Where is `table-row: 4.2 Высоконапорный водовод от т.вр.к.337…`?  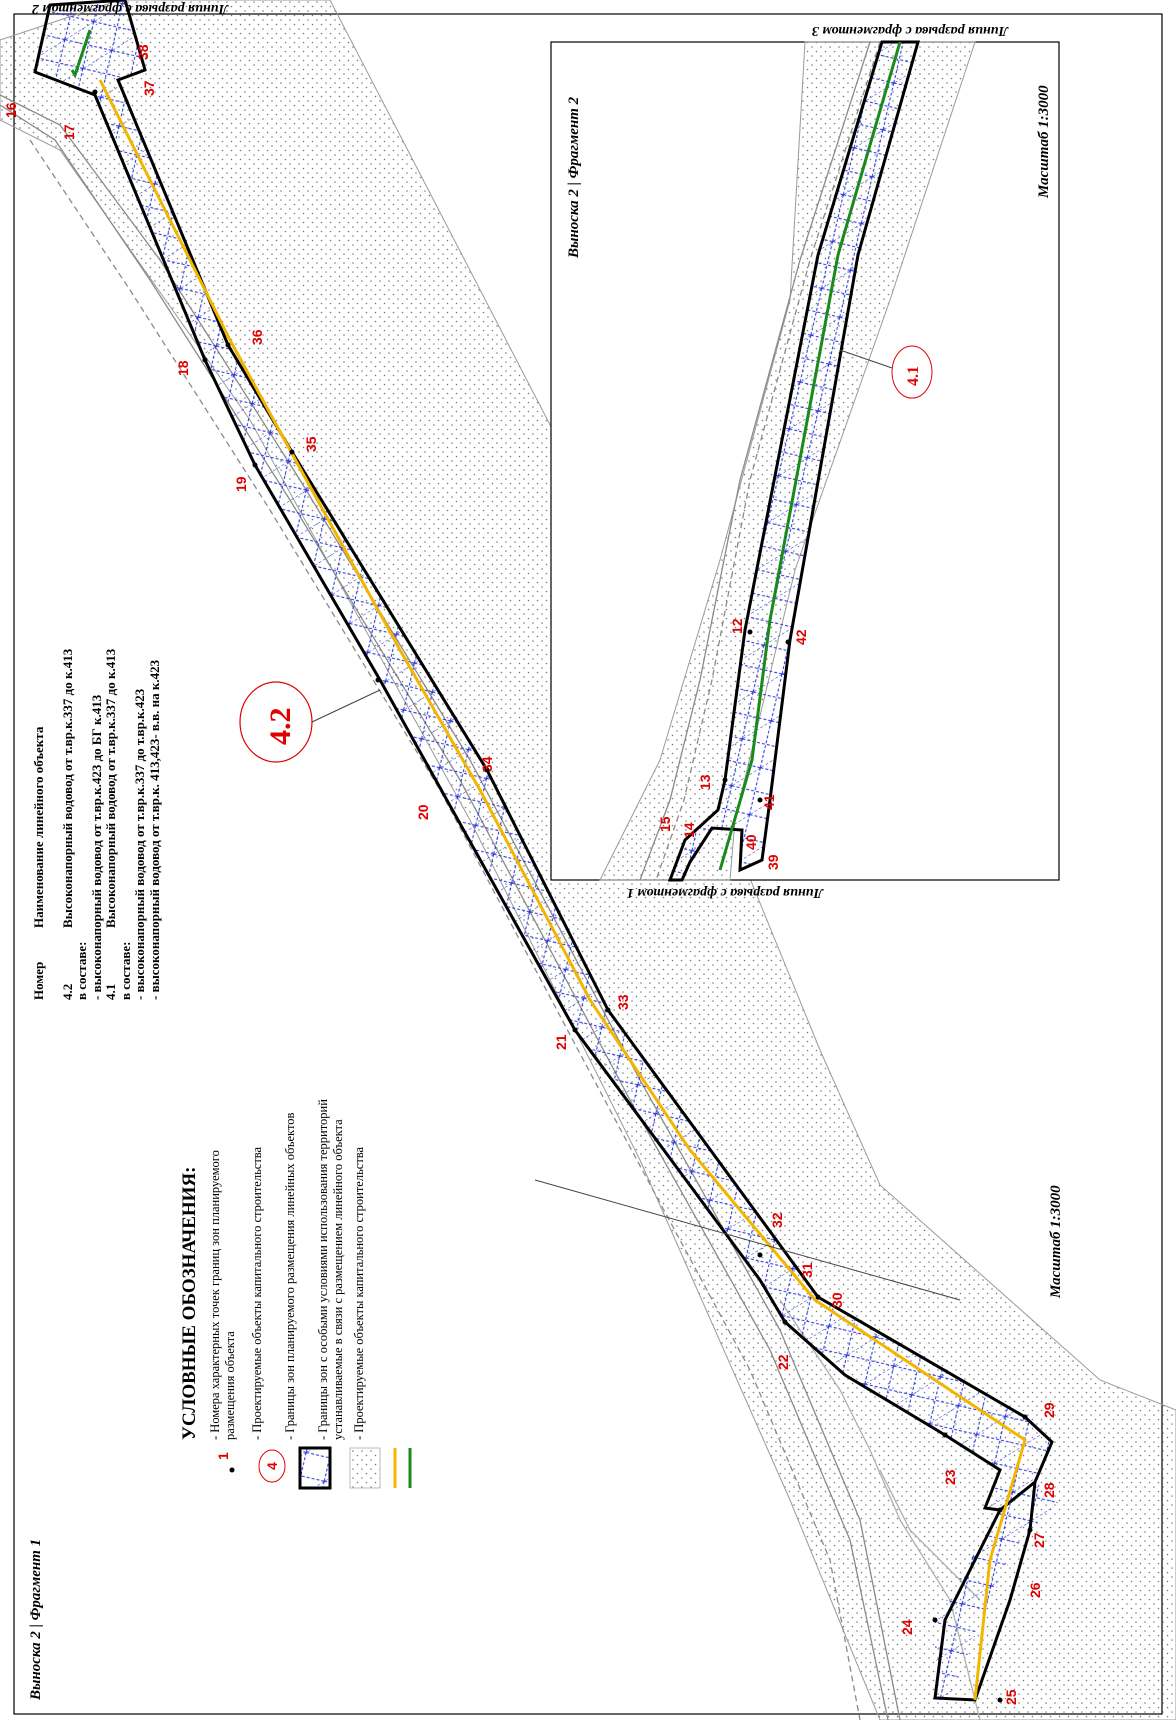 table-row: 4.2 Высоконапорный водовод от т.вр.к.337… is located at coordinates (67, 824).